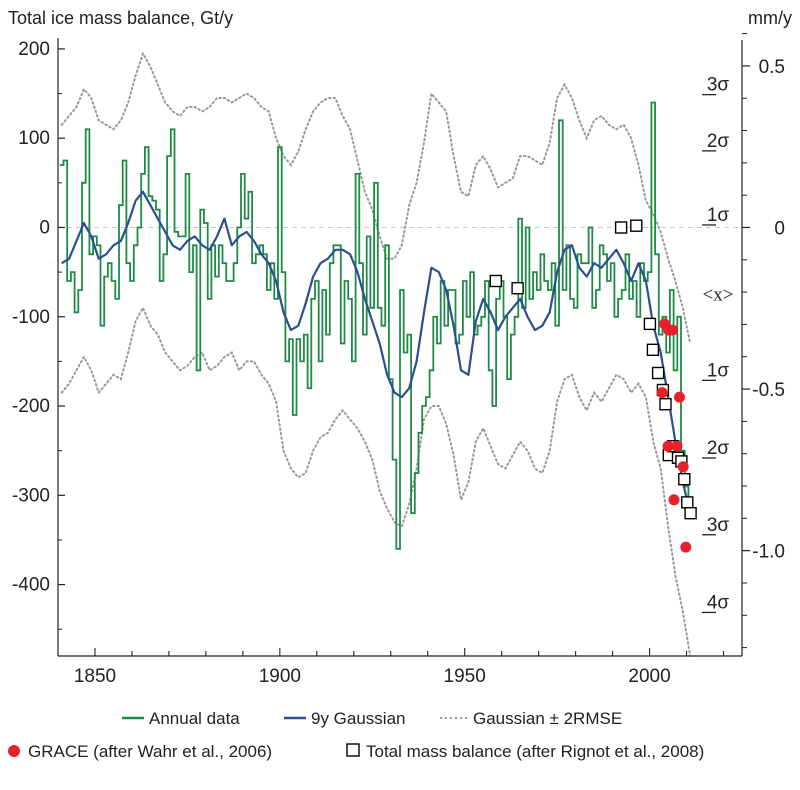 This screenshot has height=790, width=800. I want to click on bottom-tick-label: 1950, so click(465, 676).